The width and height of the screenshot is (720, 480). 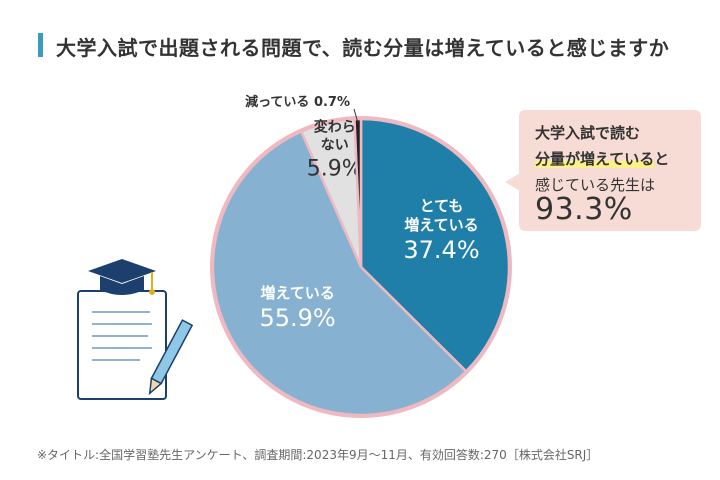 What do you see at coordinates (595, 159) in the screenshot?
I see `callout-highlight: 分量が増えている` at bounding box center [595, 159].